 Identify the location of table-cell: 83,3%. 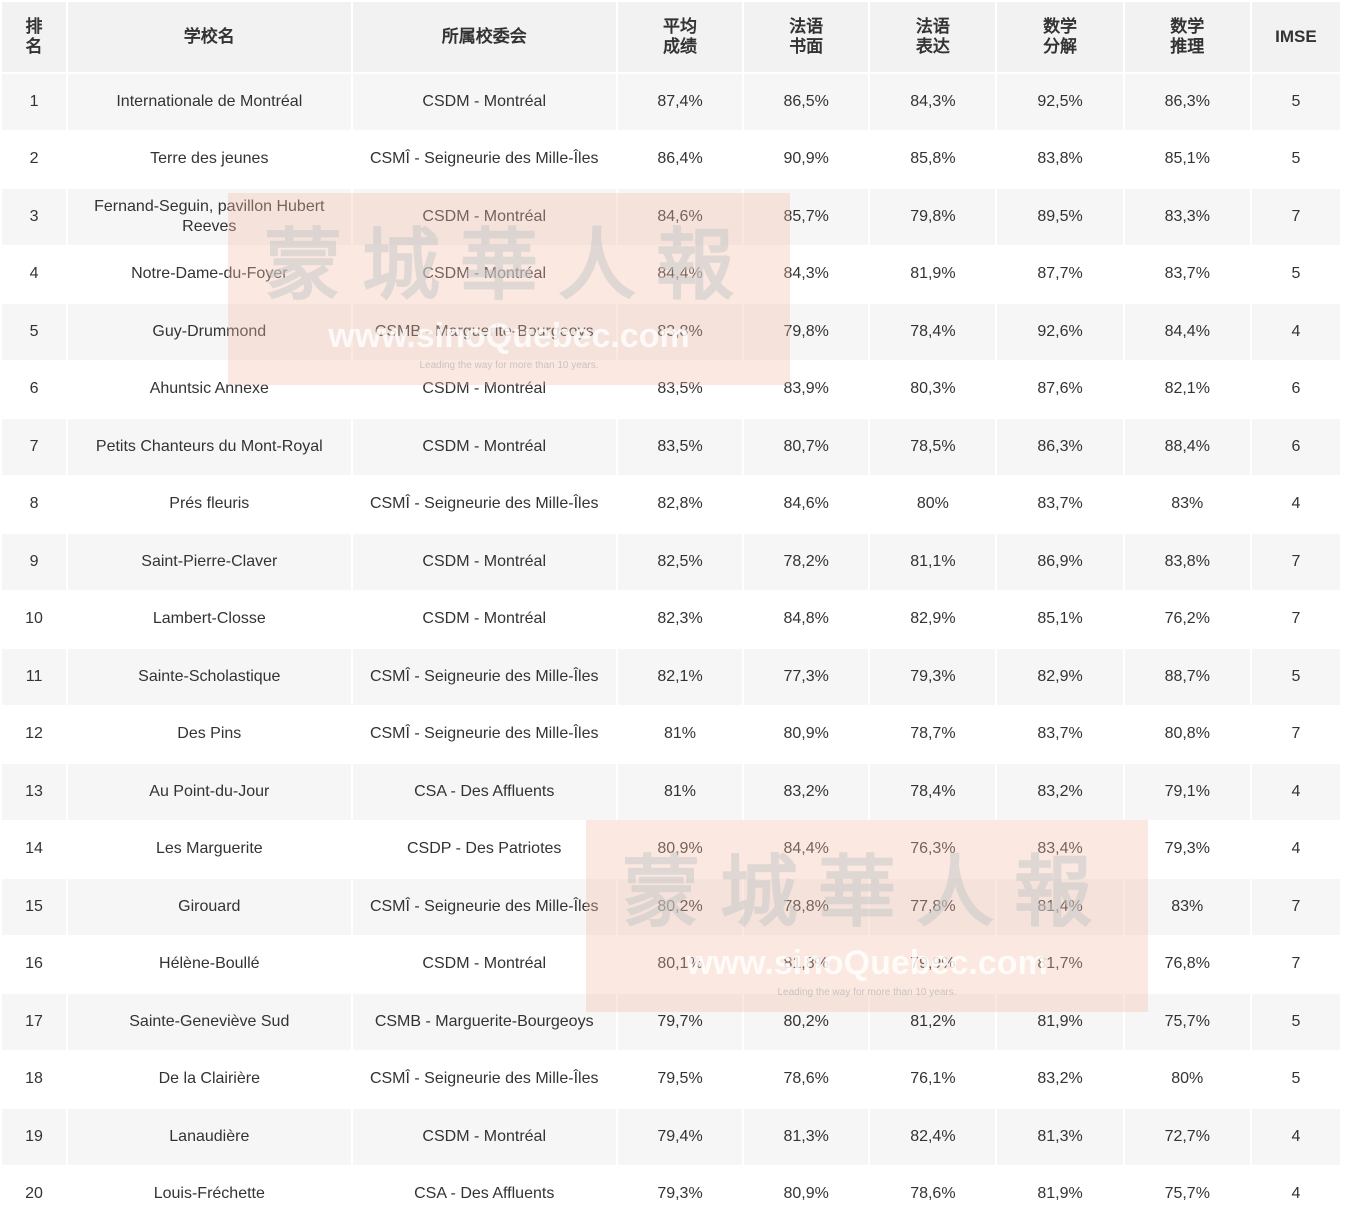
(1187, 217).